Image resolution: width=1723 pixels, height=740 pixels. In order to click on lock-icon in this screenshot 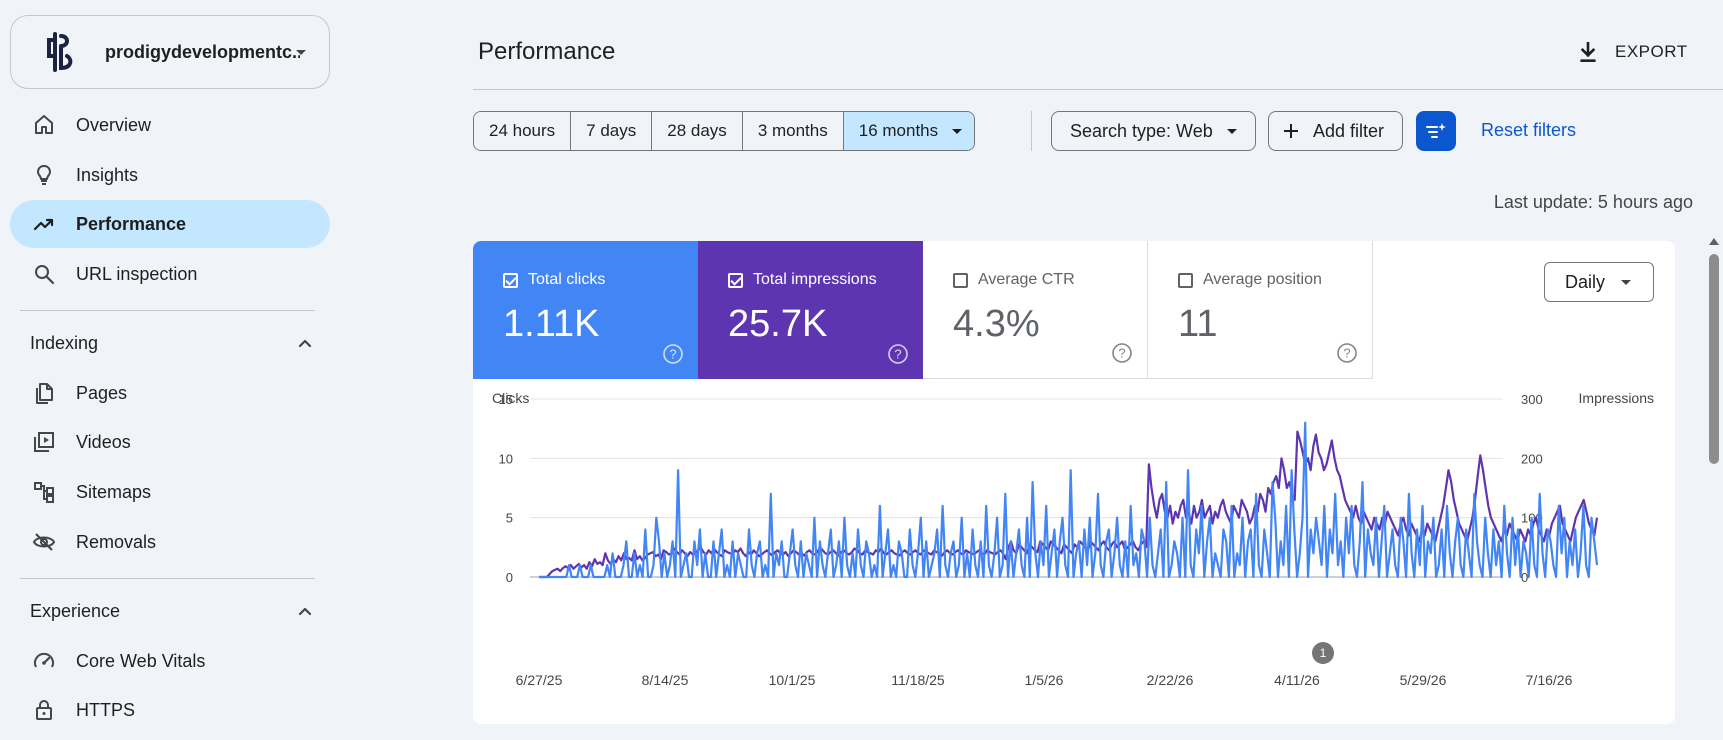, I will do `click(44, 710)`.